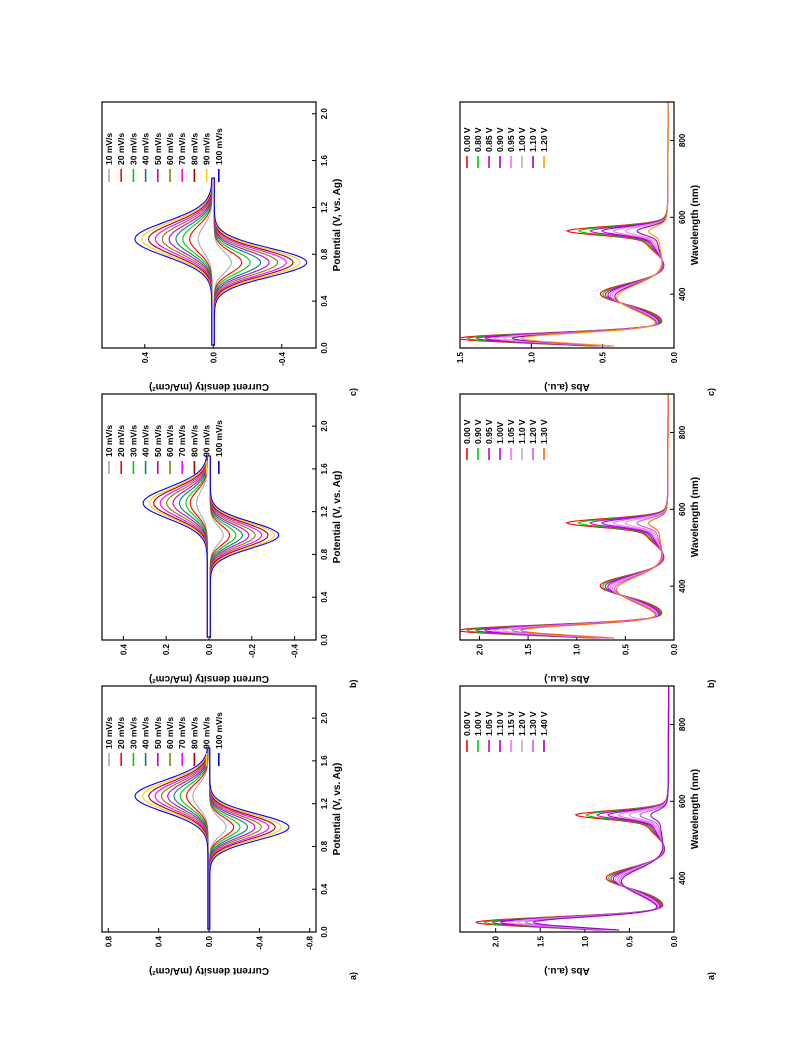  What do you see at coordinates (109, 149) in the screenshot?
I see `legend-label: 10 mV/s` at bounding box center [109, 149].